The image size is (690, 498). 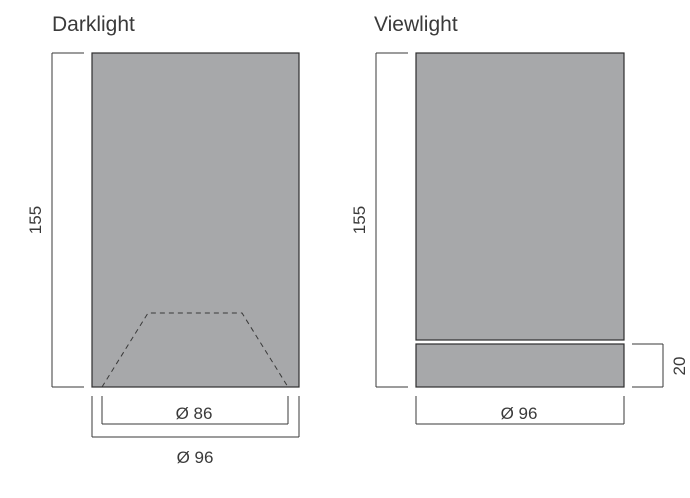 What do you see at coordinates (67, 220) in the screenshot?
I see `darklight-height-dimension` at bounding box center [67, 220].